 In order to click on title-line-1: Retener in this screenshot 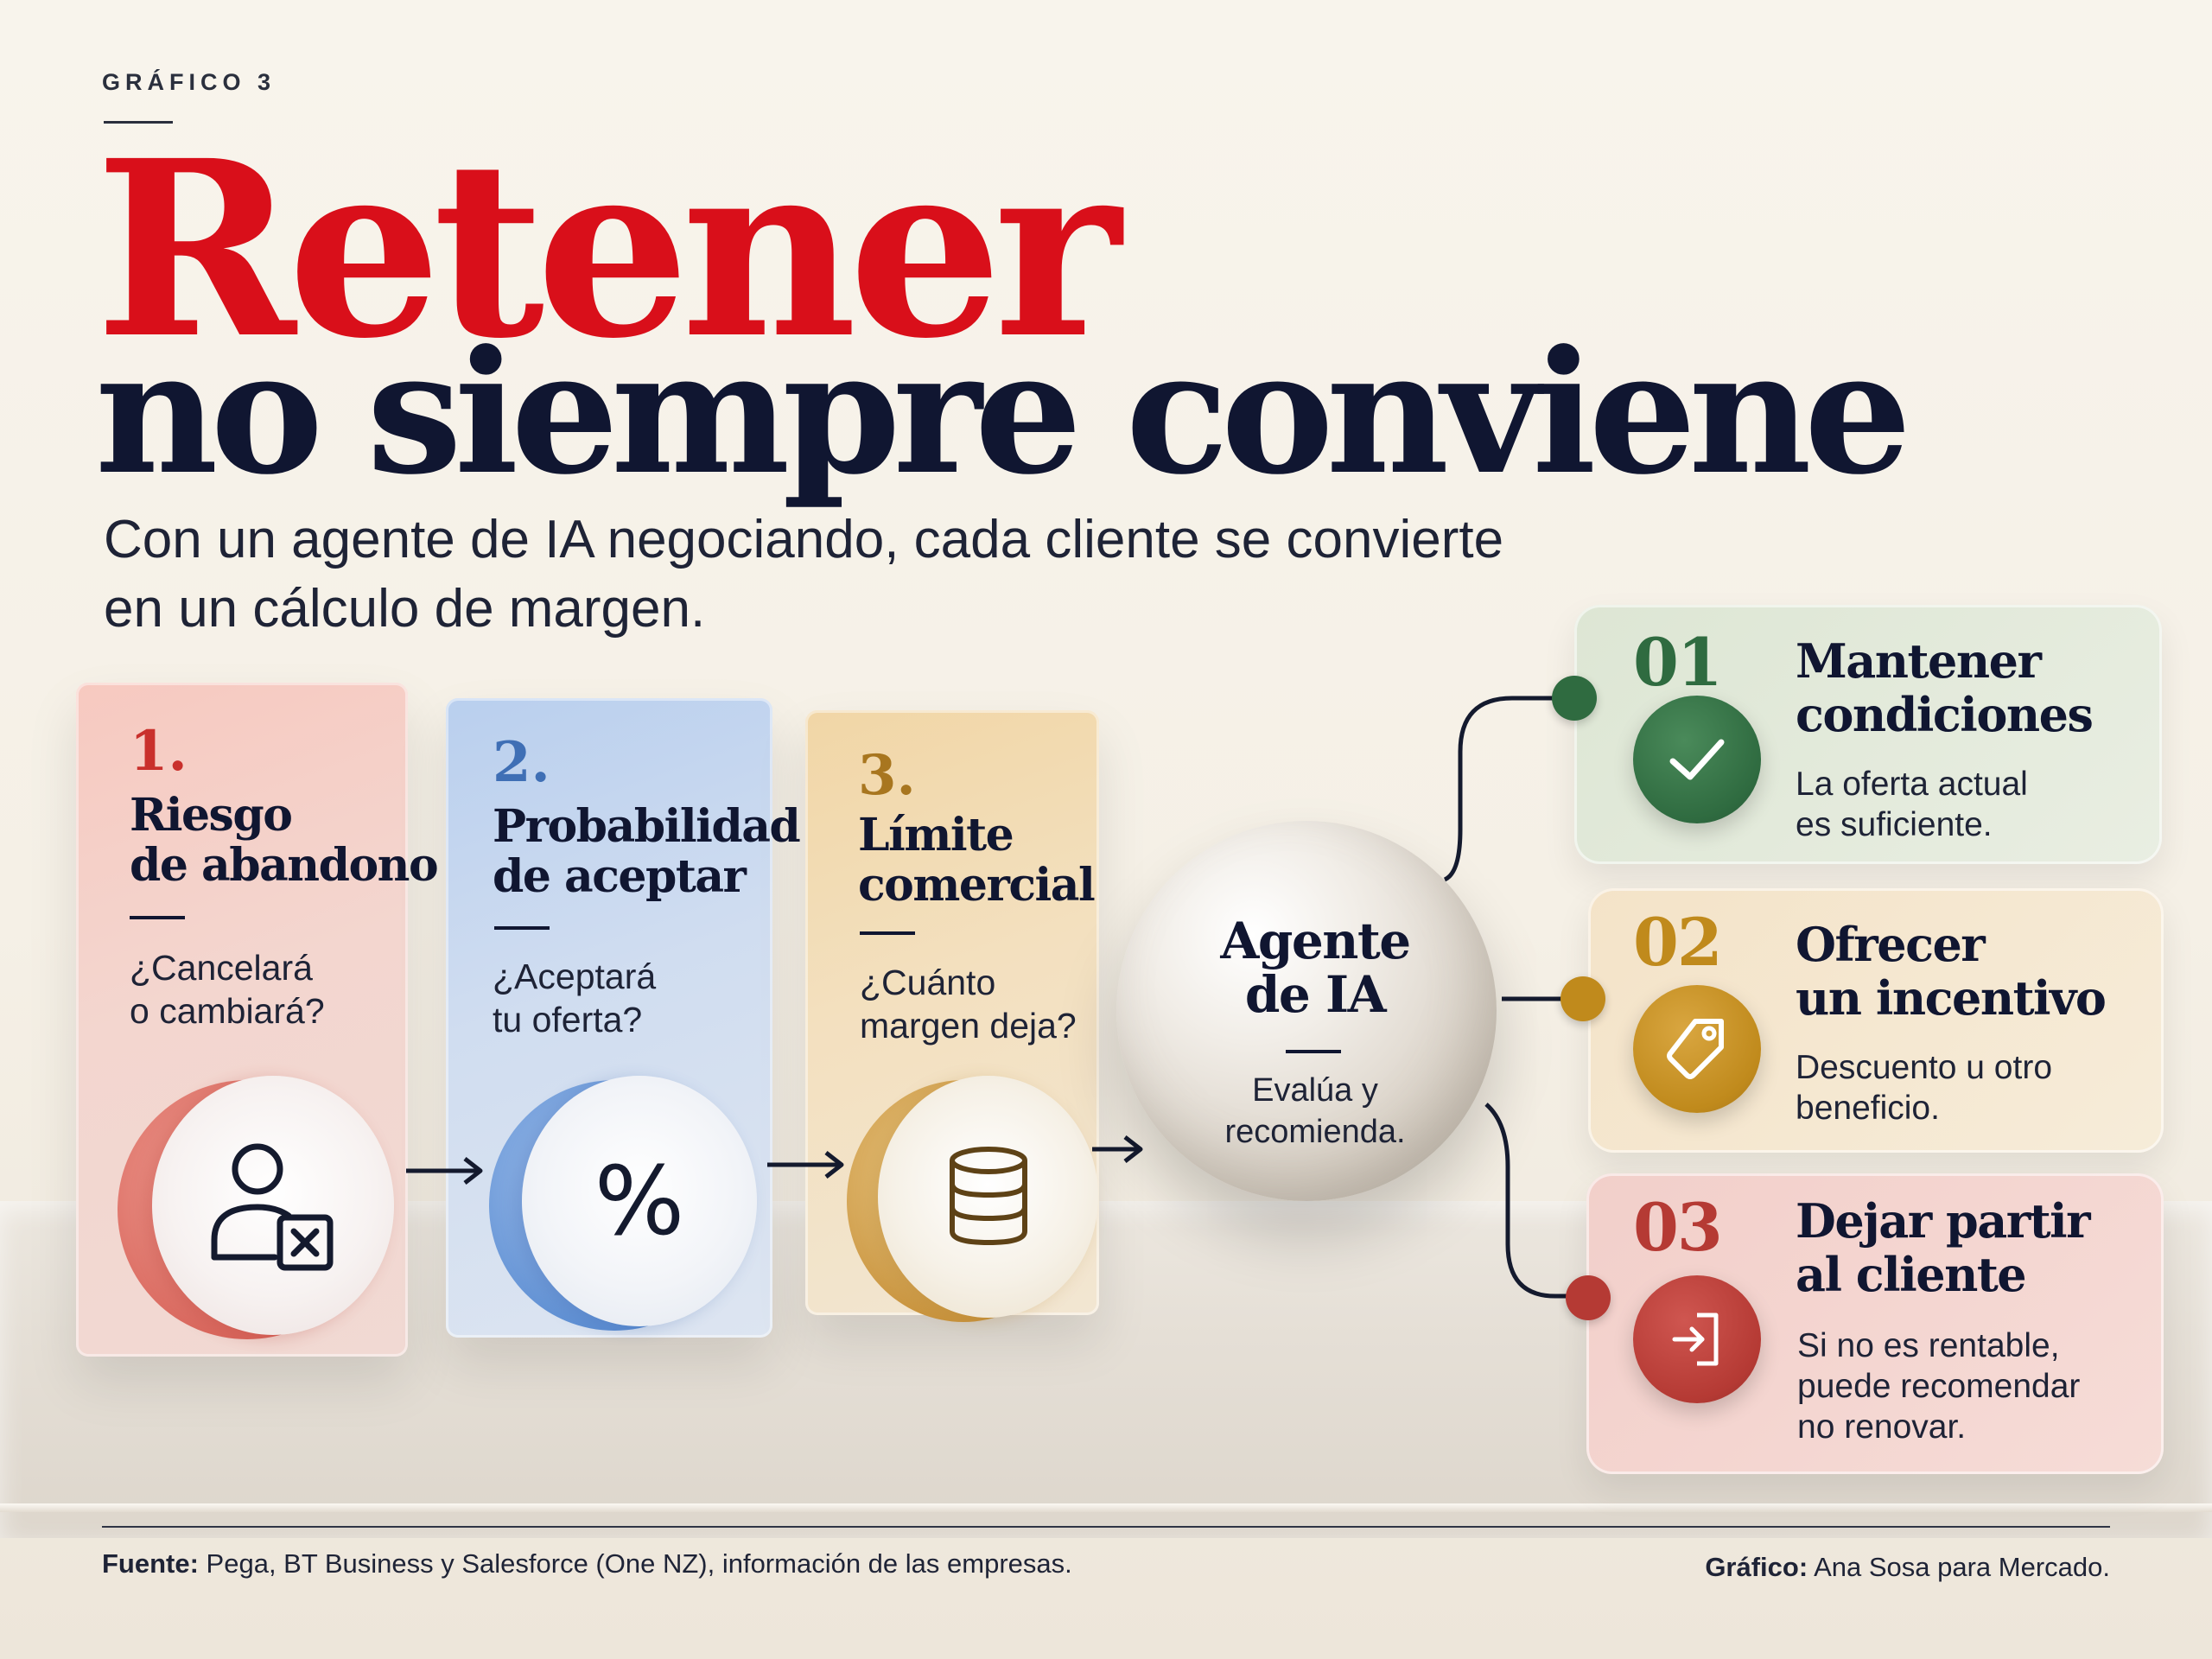, I will do `click(608, 250)`.